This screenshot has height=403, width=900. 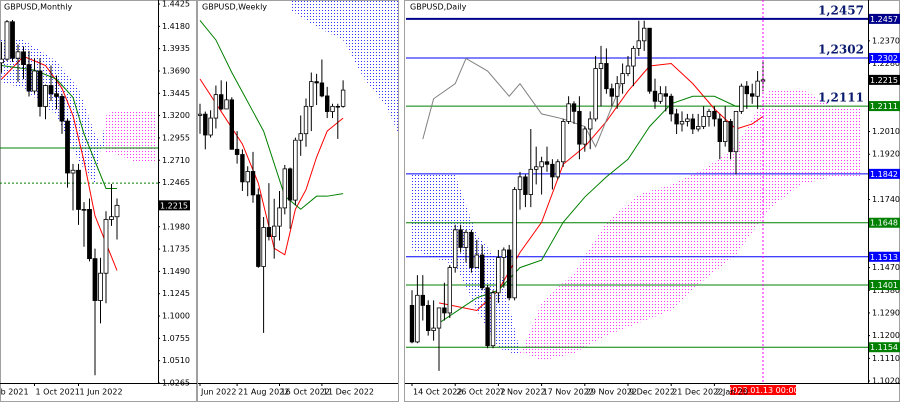 What do you see at coordinates (263, 392) in the screenshot?
I see `x-tick-label: 21 Aug 2022` at bounding box center [263, 392].